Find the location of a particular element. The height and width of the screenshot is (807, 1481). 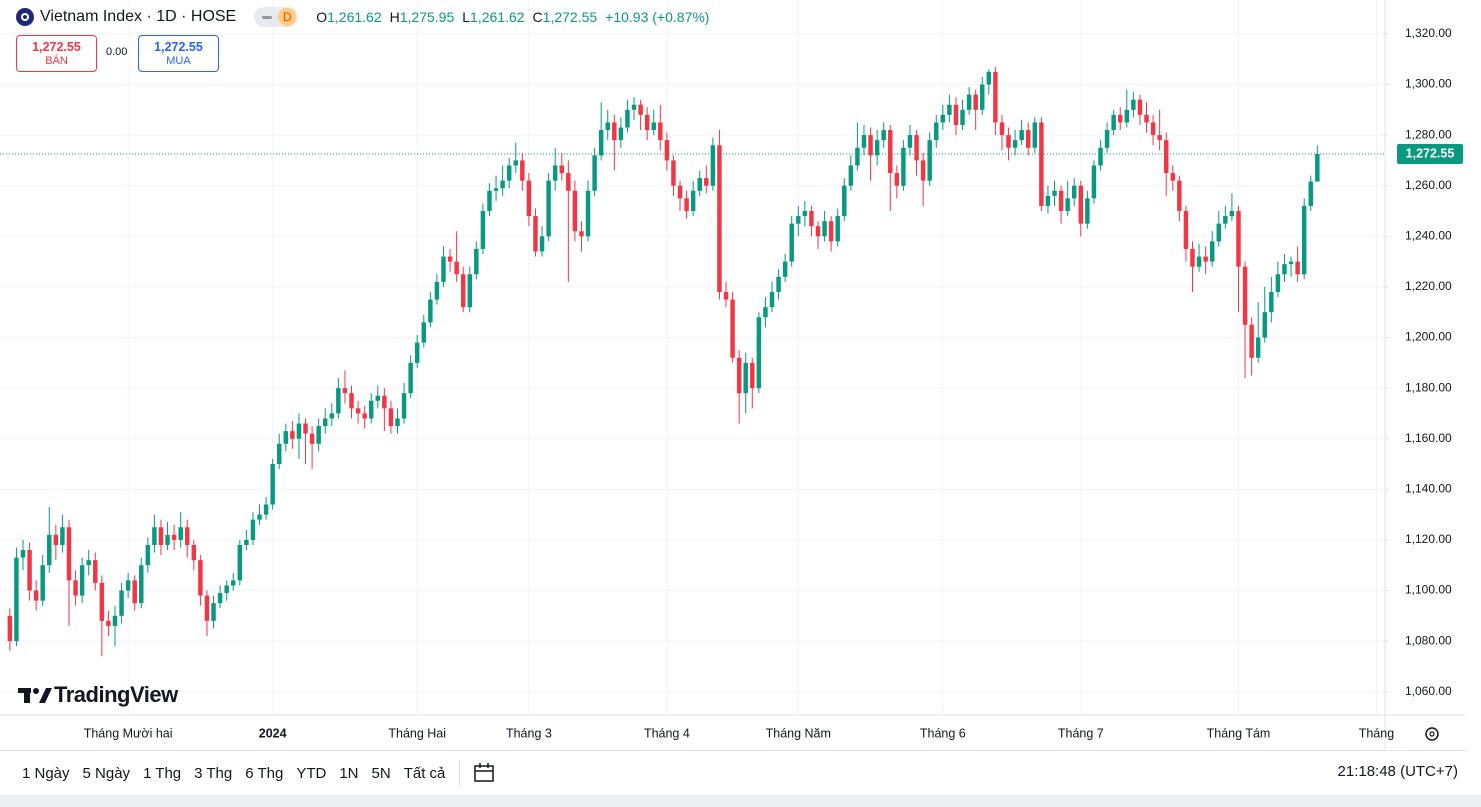

y-tick-label: 1,080.00 is located at coordinates (1428, 640).